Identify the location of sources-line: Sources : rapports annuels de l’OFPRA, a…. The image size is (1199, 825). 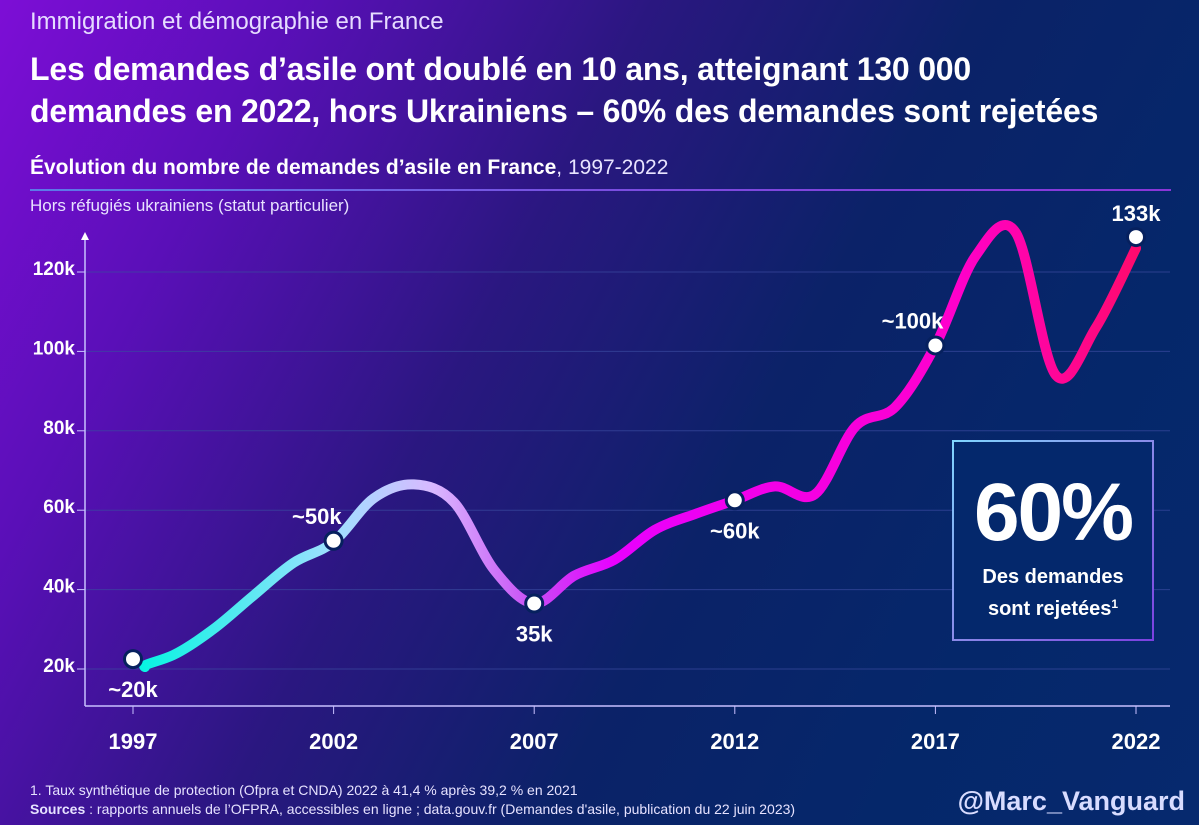
(412, 809).